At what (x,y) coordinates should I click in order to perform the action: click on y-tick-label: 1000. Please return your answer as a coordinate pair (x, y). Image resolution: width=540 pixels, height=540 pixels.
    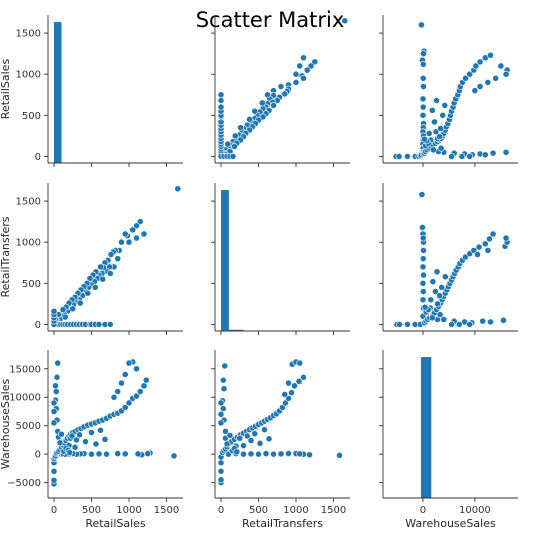
    Looking at the image, I should click on (28, 75).